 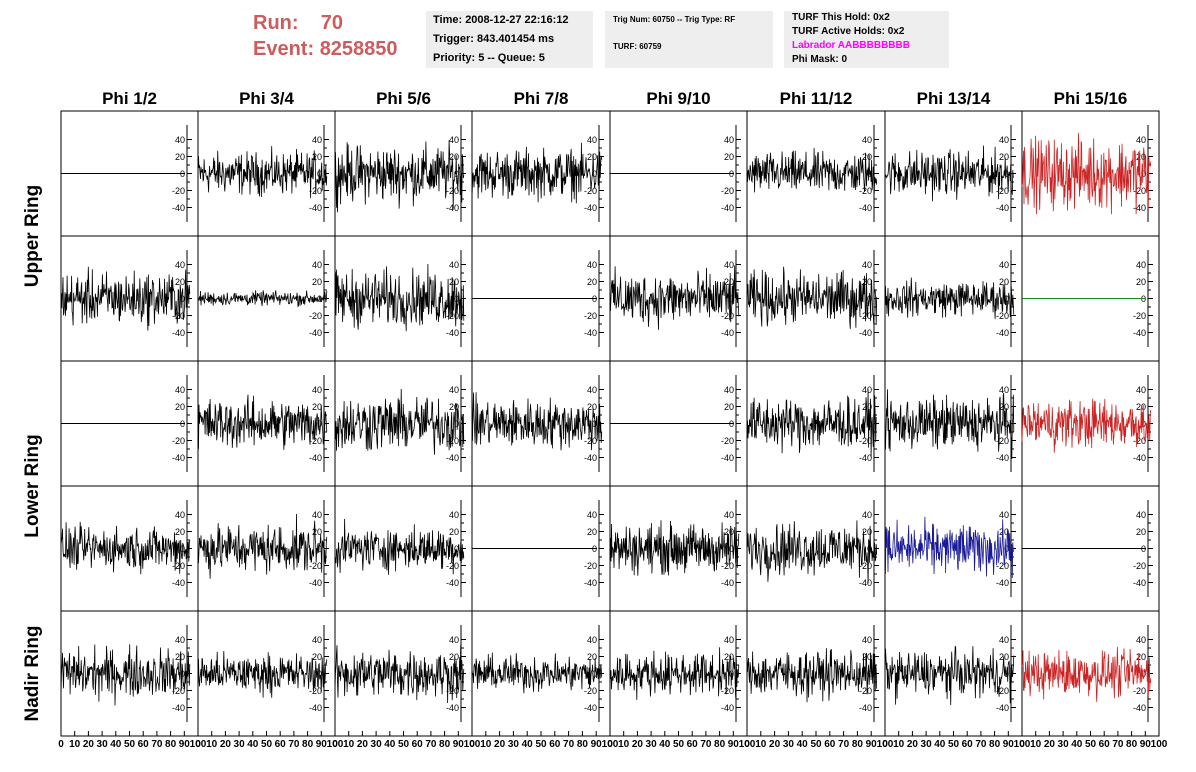 I want to click on x-tick-label: 60, so click(x=555, y=744).